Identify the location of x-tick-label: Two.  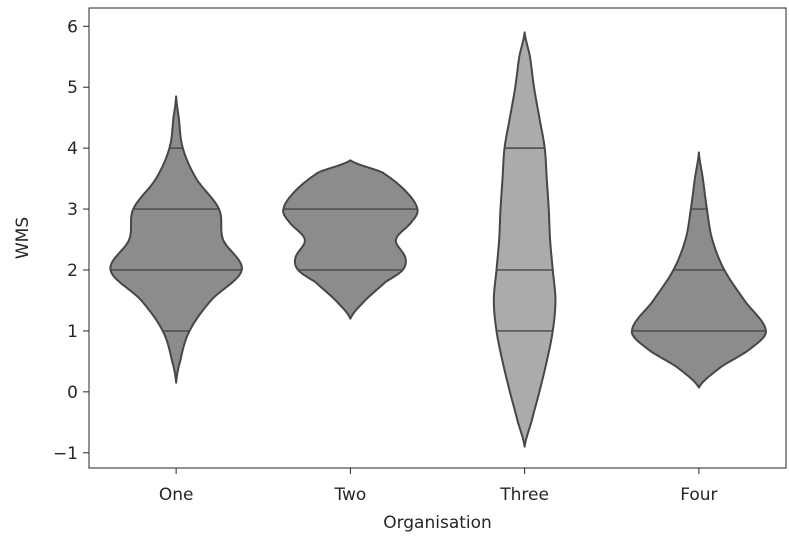
(349, 495).